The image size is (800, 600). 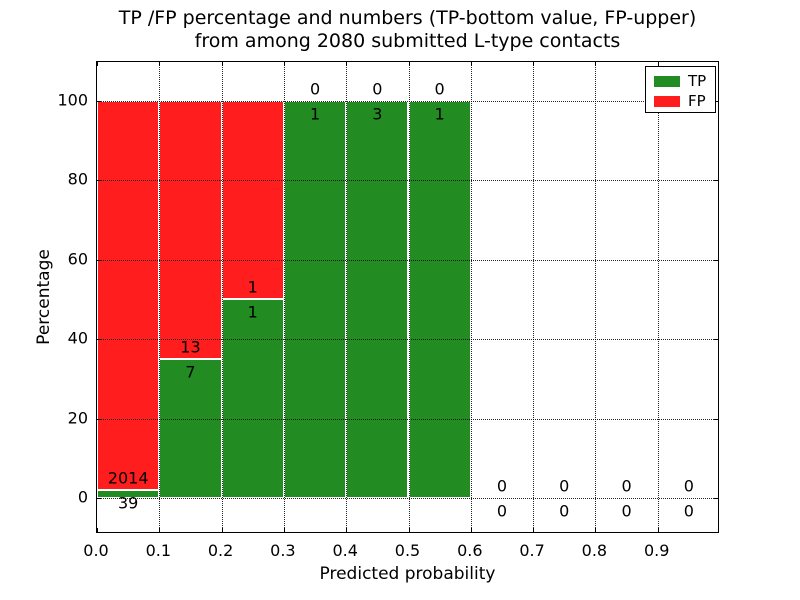 What do you see at coordinates (532, 550) in the screenshot?
I see `x-tick-label: 0.7` at bounding box center [532, 550].